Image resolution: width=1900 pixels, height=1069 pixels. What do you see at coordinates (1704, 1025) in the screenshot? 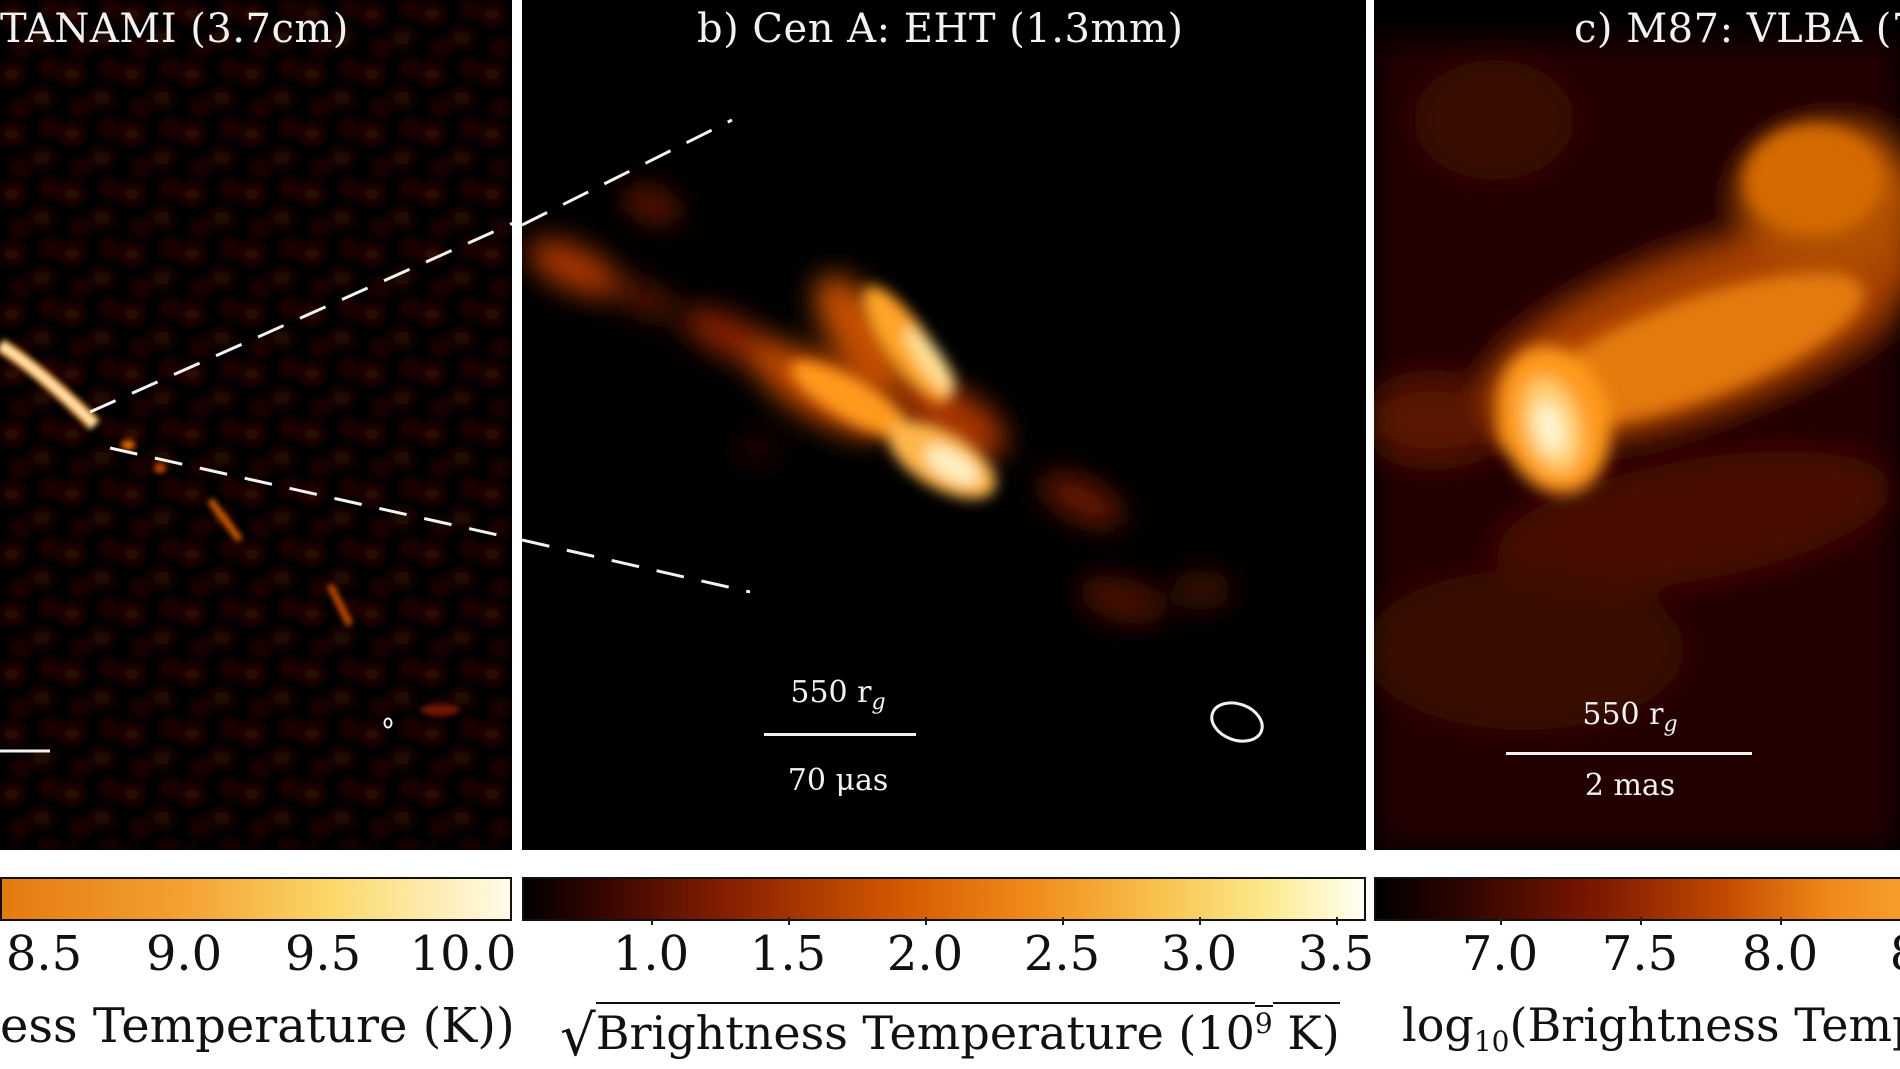
I see `colorbar-c-label-text: (Brightness Temp` at bounding box center [1704, 1025].